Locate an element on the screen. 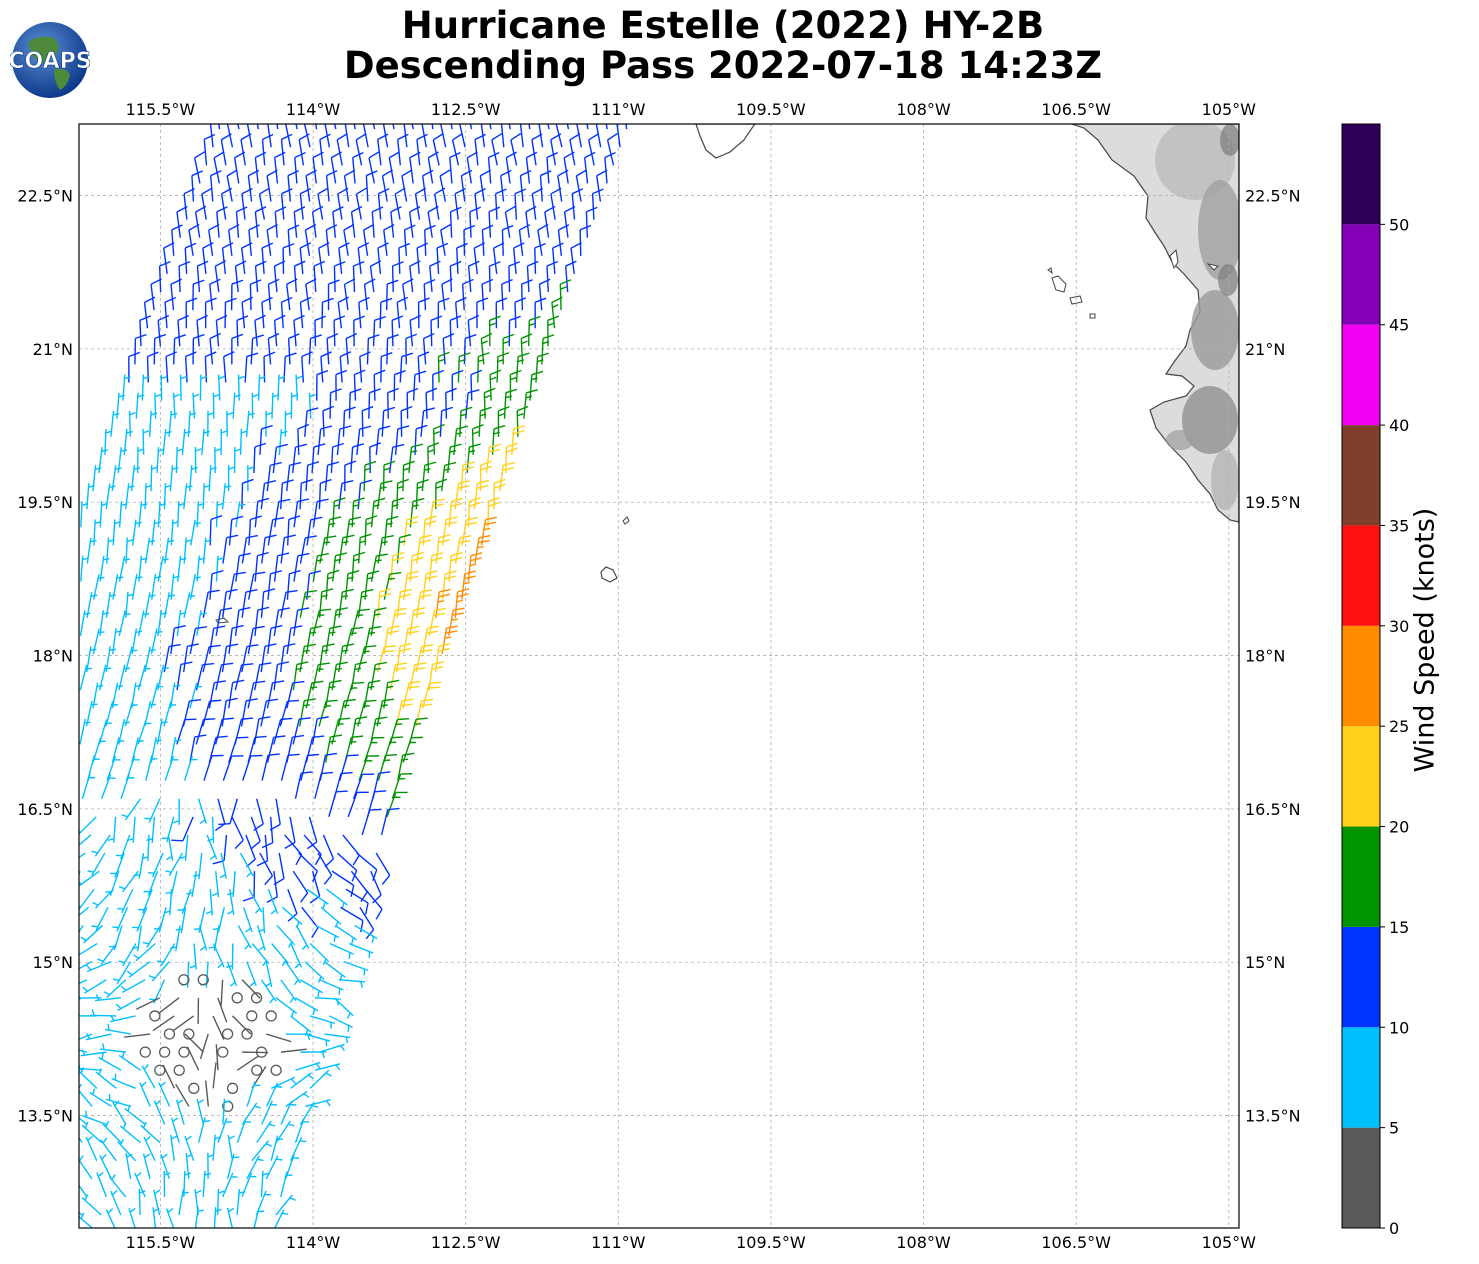  lon-tick-label-bottom: 115.5°W is located at coordinates (161, 1242).